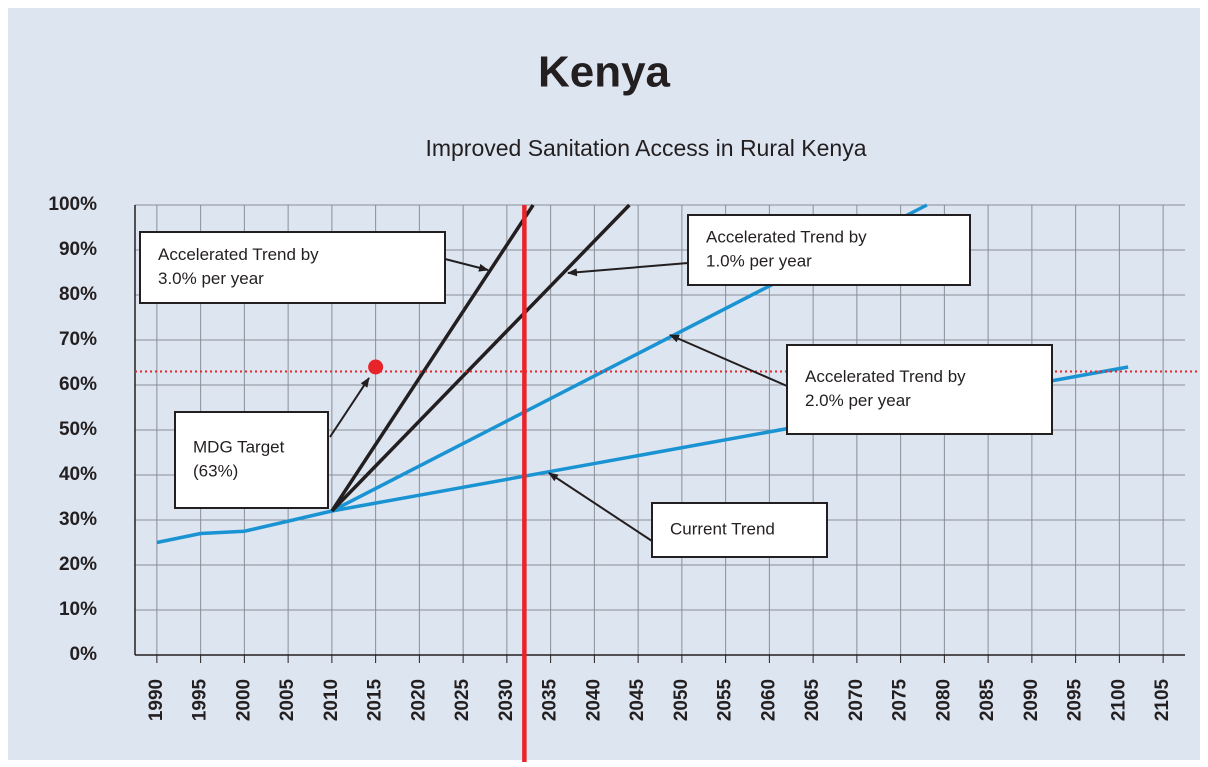  What do you see at coordinates (604, 72) in the screenshot?
I see `chart-title: Kenya` at bounding box center [604, 72].